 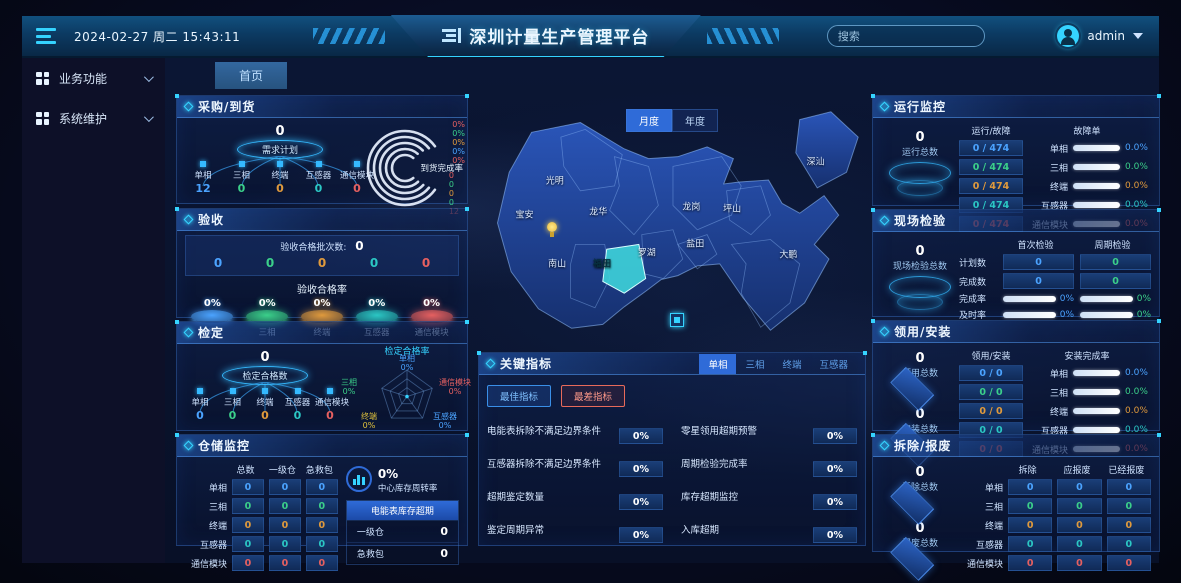 What do you see at coordinates (284, 544) in the screenshot?
I see `cell-tier1: 0` at bounding box center [284, 544].